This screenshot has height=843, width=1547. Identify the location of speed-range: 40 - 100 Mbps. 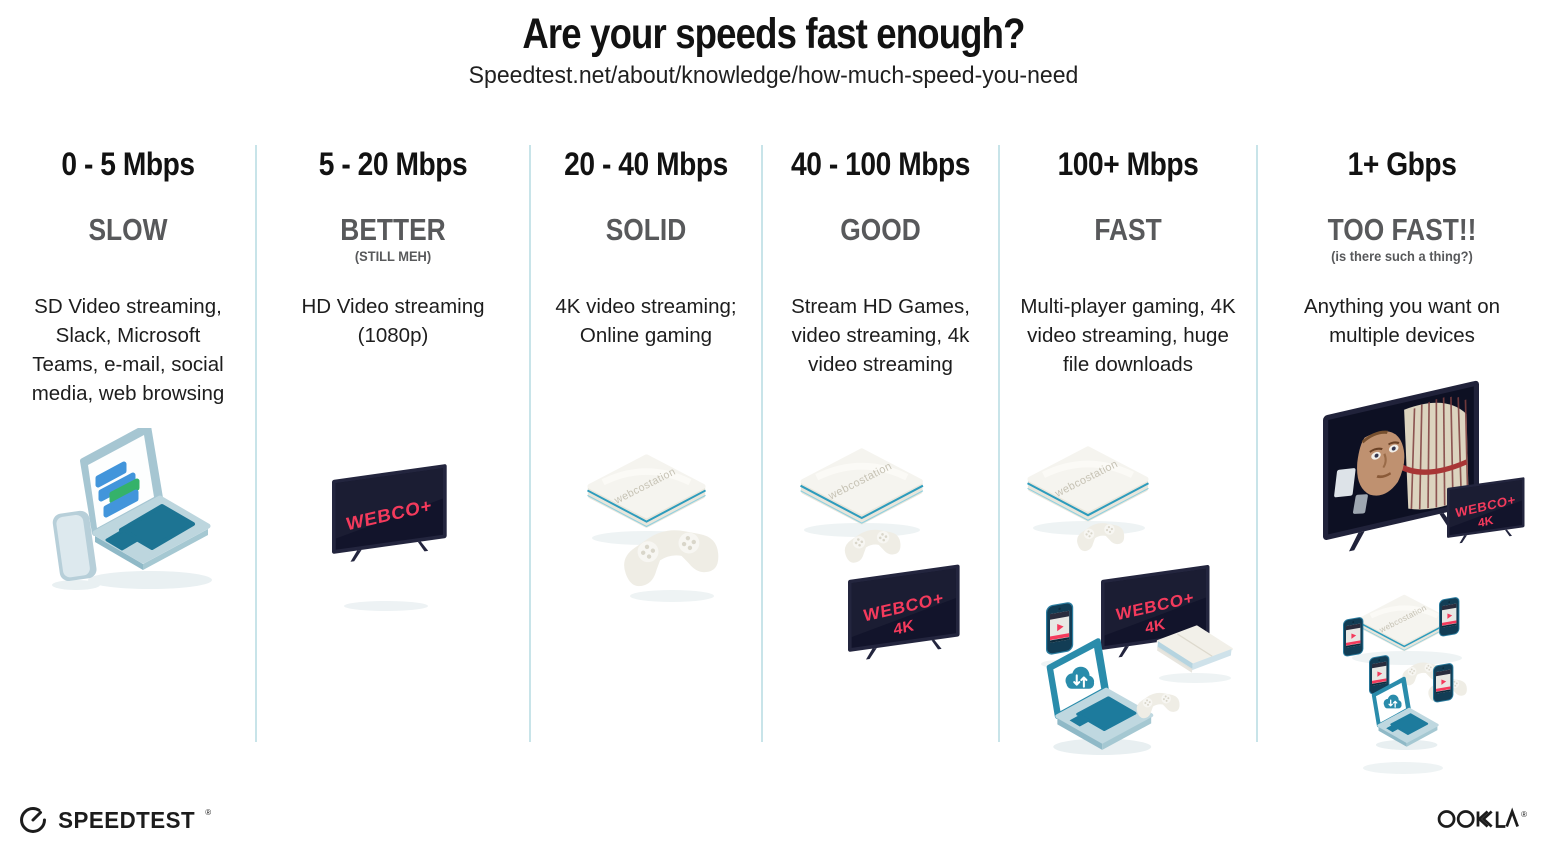
(880, 164).